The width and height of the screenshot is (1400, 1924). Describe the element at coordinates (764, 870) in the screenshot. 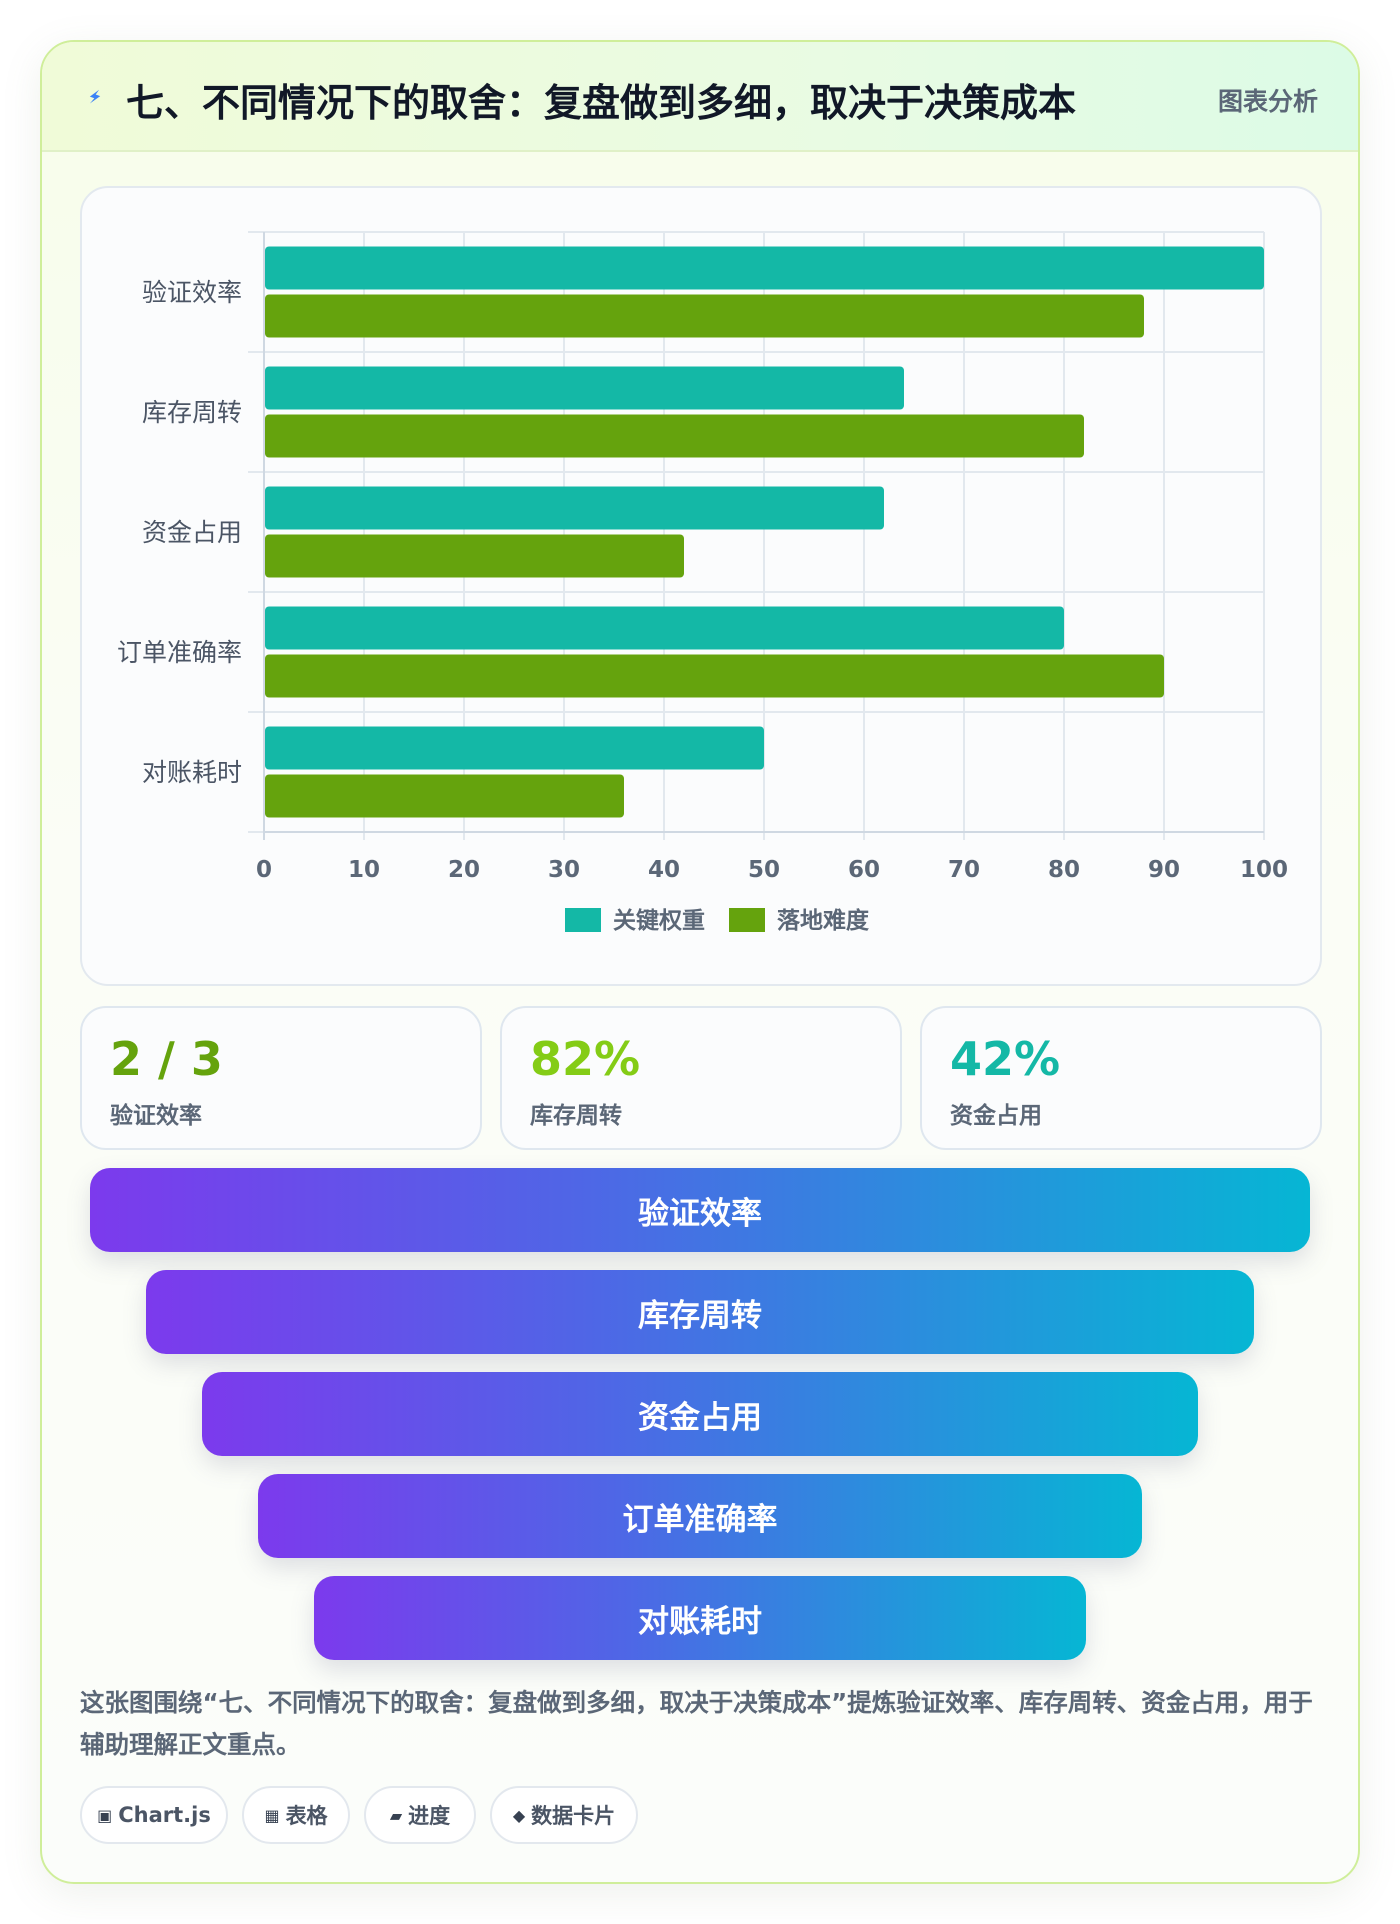

I see `x-tick-label: 50` at that location.